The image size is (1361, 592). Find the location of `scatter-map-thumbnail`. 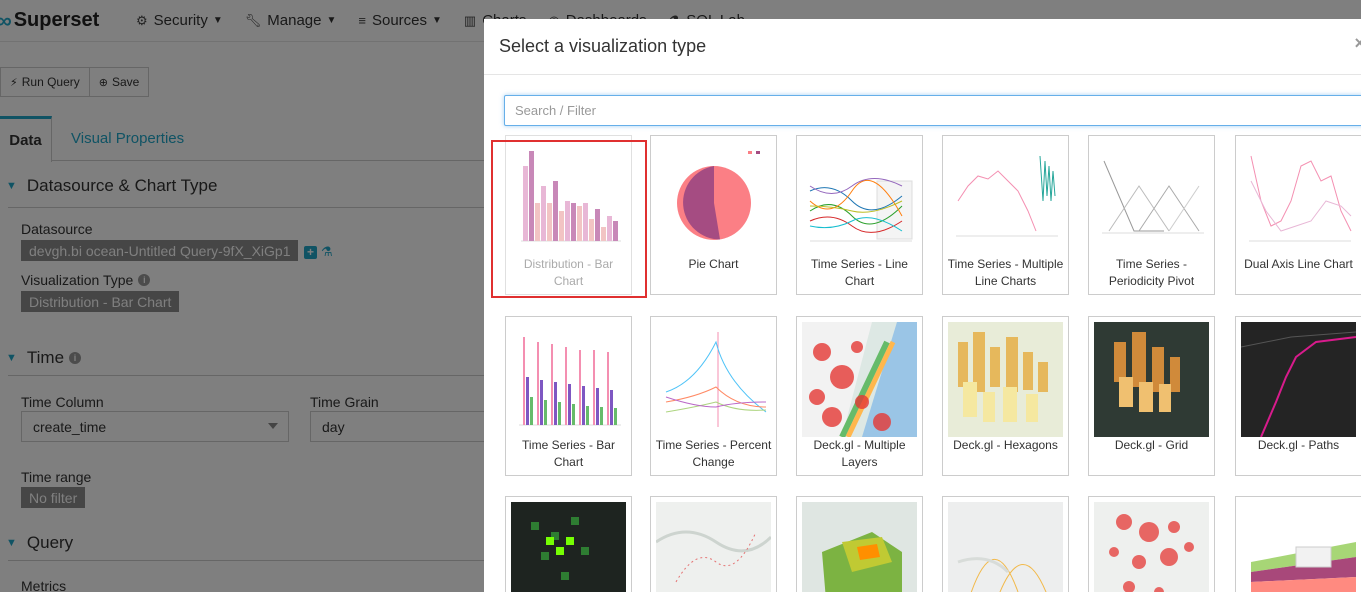

scatter-map-thumbnail is located at coordinates (713, 547).